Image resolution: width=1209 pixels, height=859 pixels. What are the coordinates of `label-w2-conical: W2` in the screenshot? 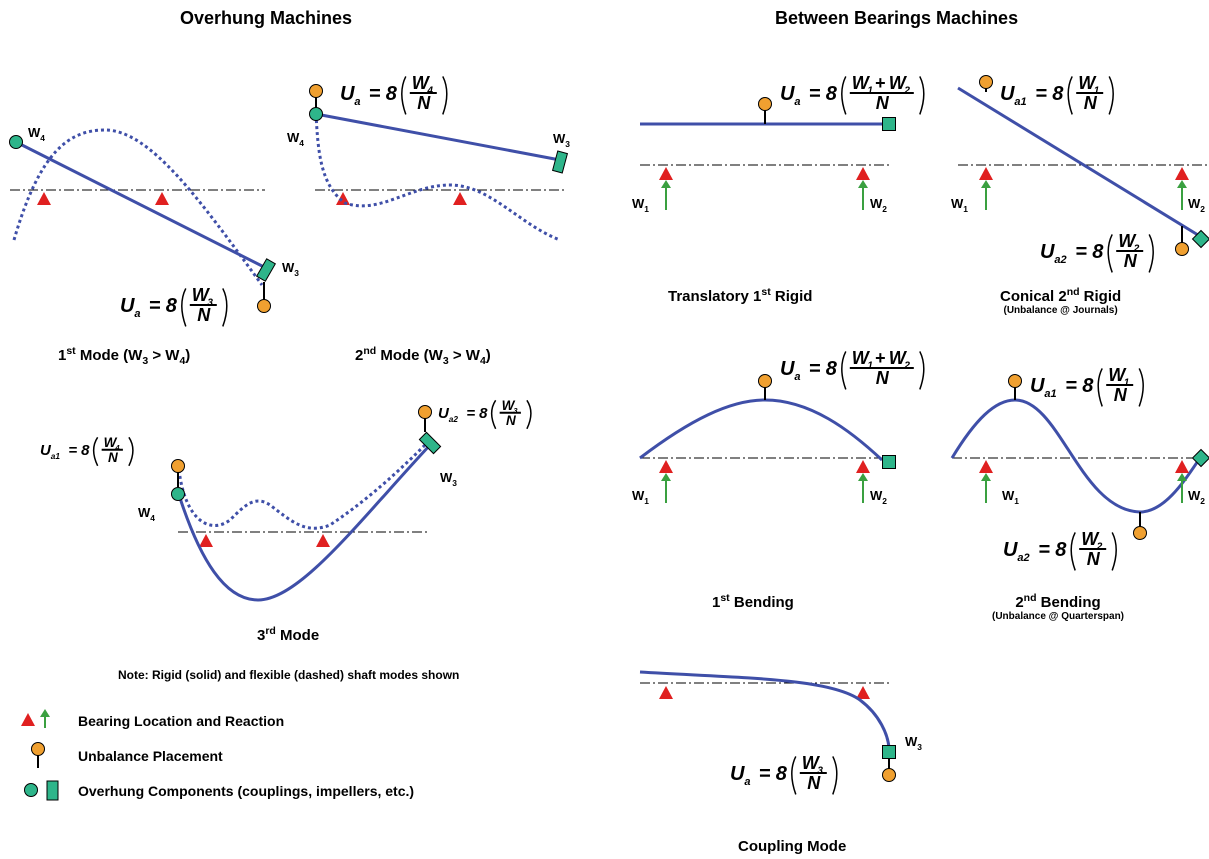 It's located at (1196, 205).